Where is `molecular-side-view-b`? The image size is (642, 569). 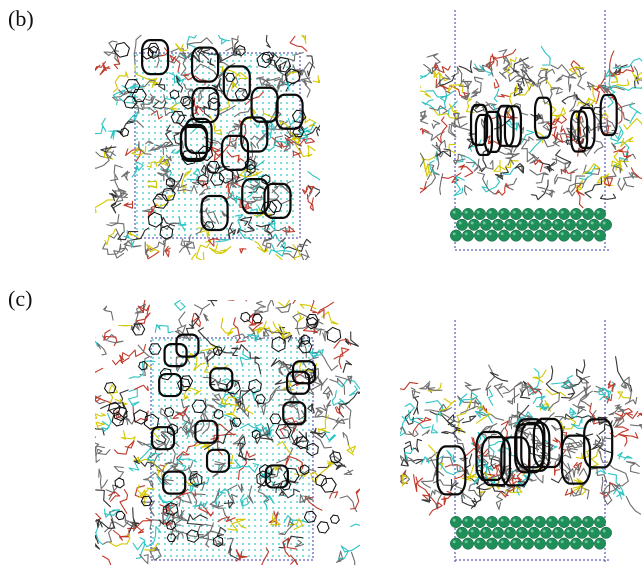
molecular-side-view-b is located at coordinates (531, 130).